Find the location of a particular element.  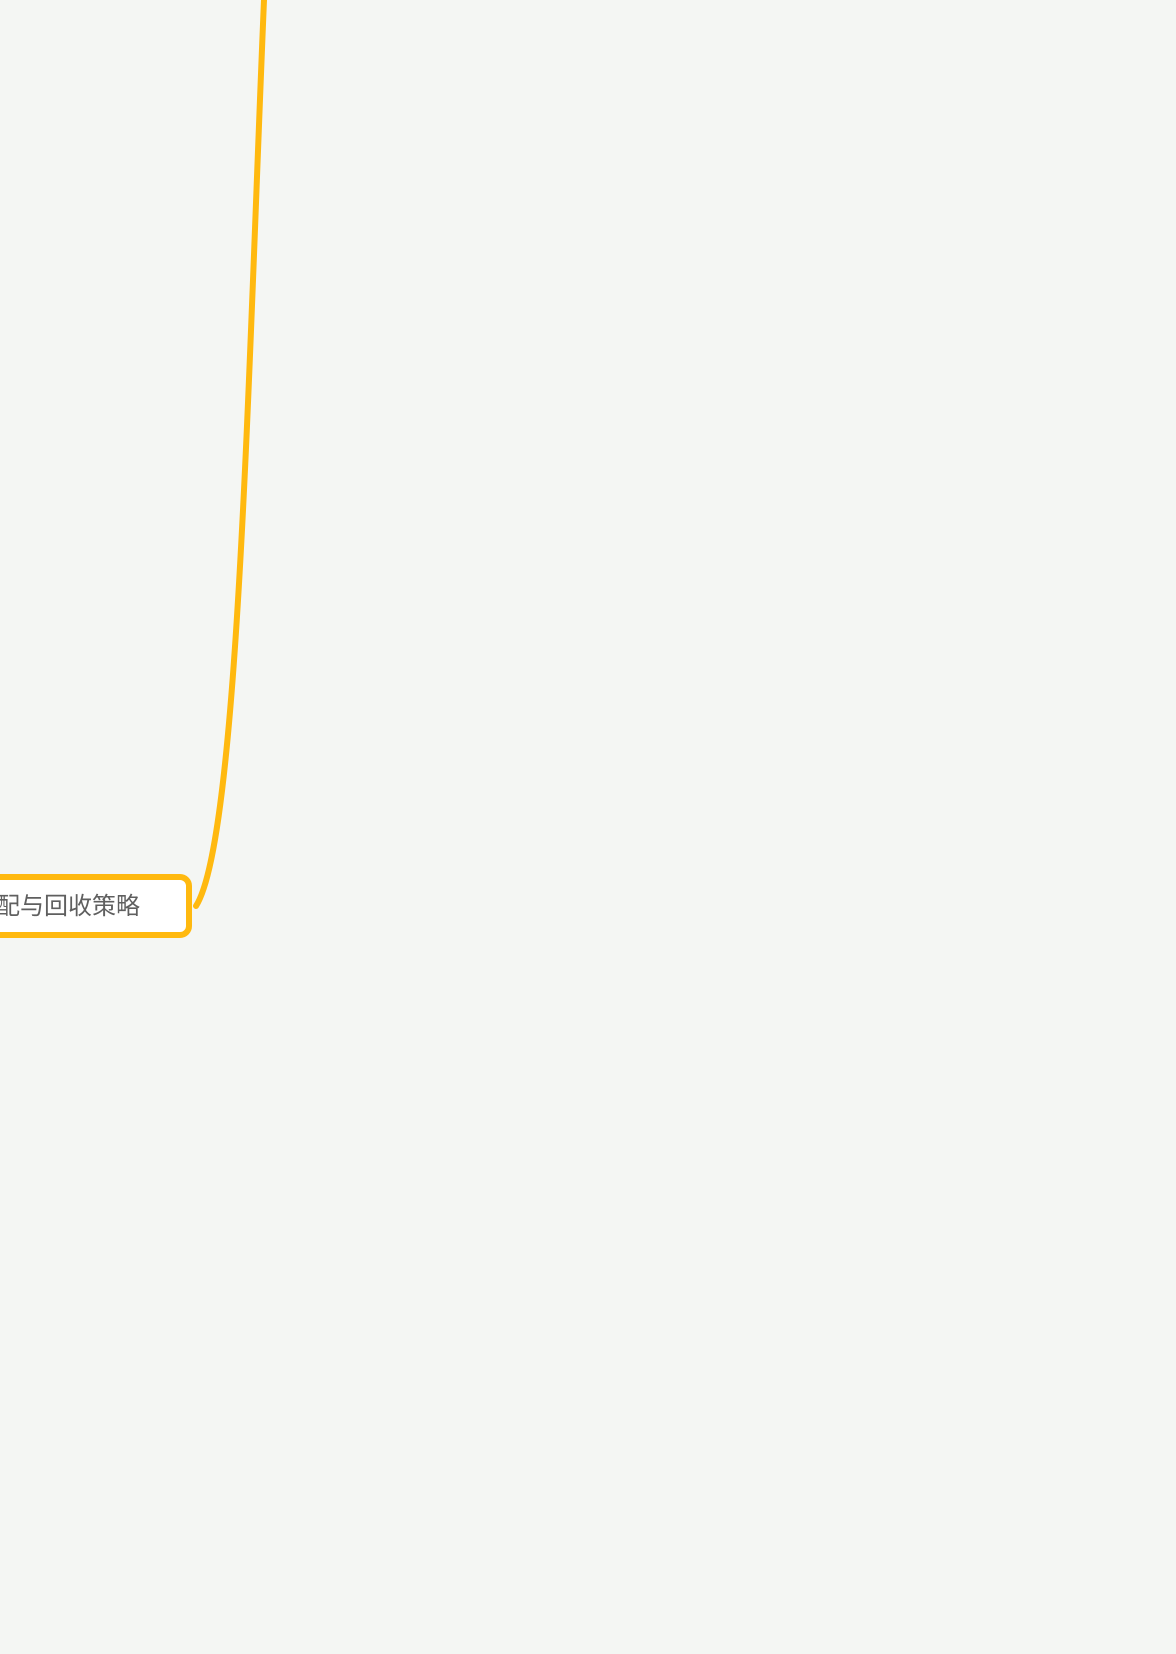

topic-node: 配与回收策略 is located at coordinates (96, 906).